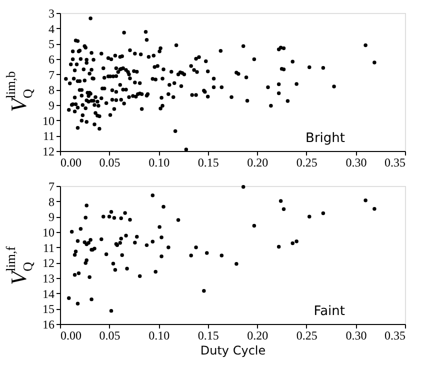 Image resolution: width=436 pixels, height=369 pixels. What do you see at coordinates (233, 351) in the screenshot?
I see `x-axis-title: Duty Cycle` at bounding box center [233, 351].